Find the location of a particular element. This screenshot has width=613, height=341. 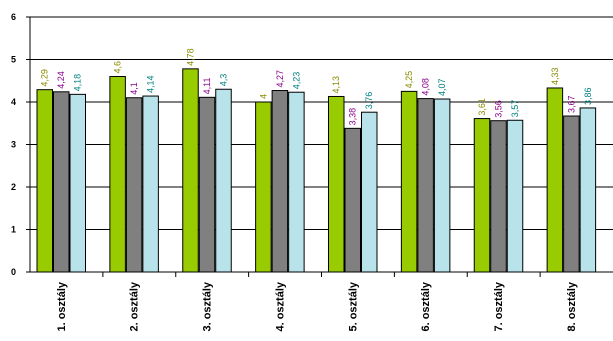

data-label: 3,57 is located at coordinates (515, 109).